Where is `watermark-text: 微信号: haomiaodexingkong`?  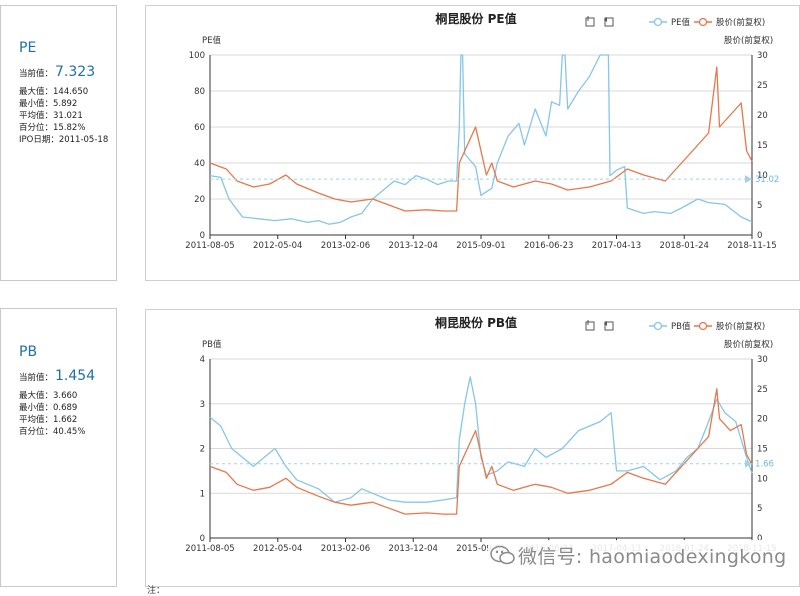 watermark-text: 微信号: haomiaodexingkong is located at coordinates (652, 556).